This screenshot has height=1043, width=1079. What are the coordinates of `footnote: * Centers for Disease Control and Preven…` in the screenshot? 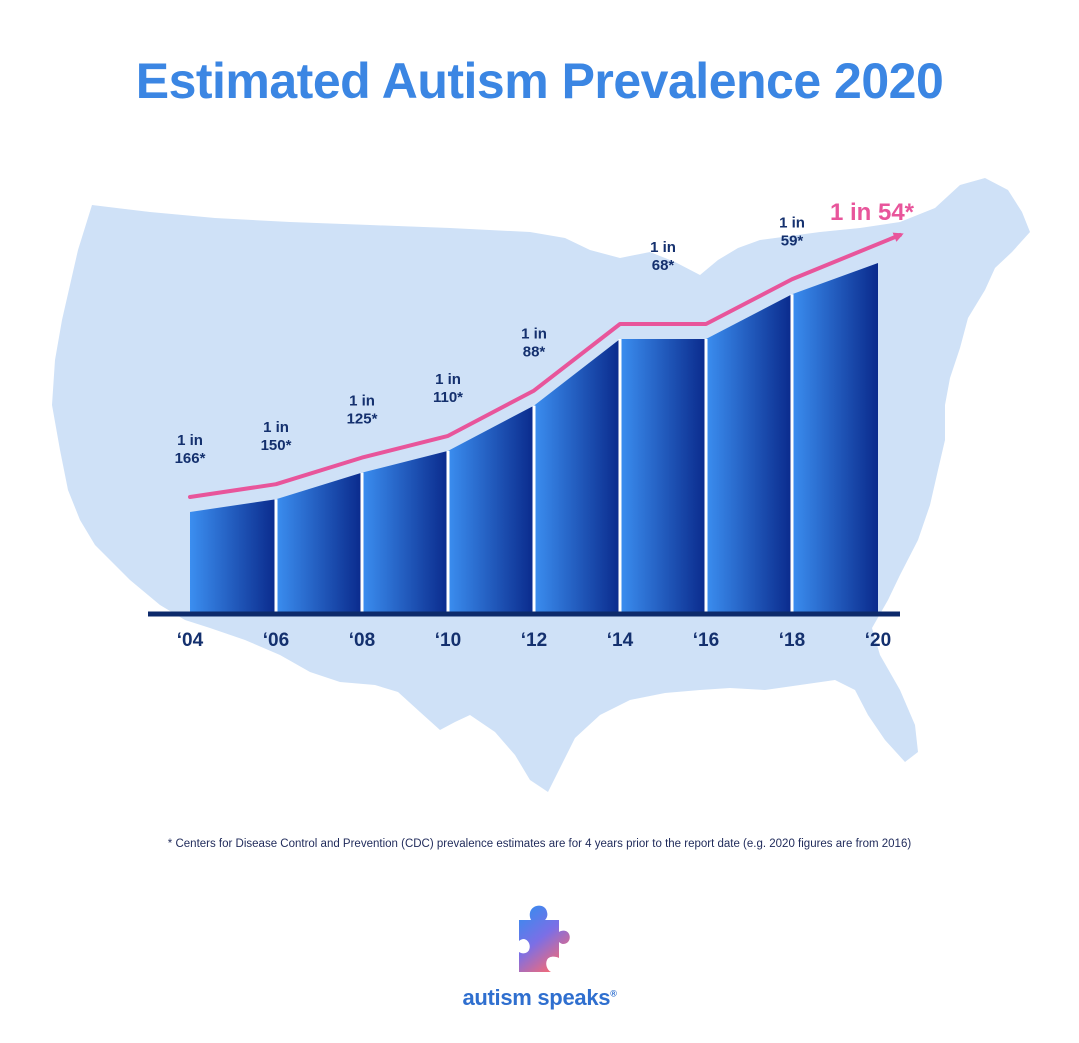 It's located at (539, 844).